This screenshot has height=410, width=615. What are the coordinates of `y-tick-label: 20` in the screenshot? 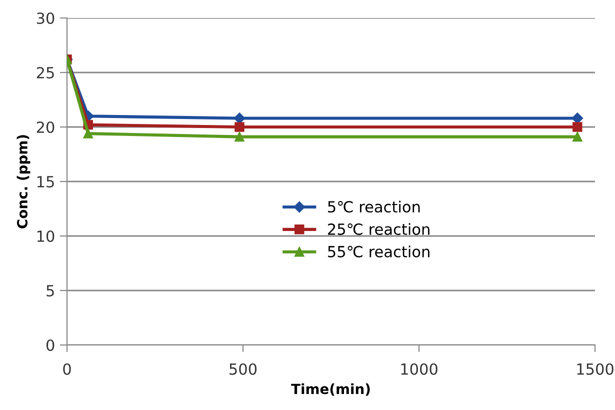 It's located at (45, 127).